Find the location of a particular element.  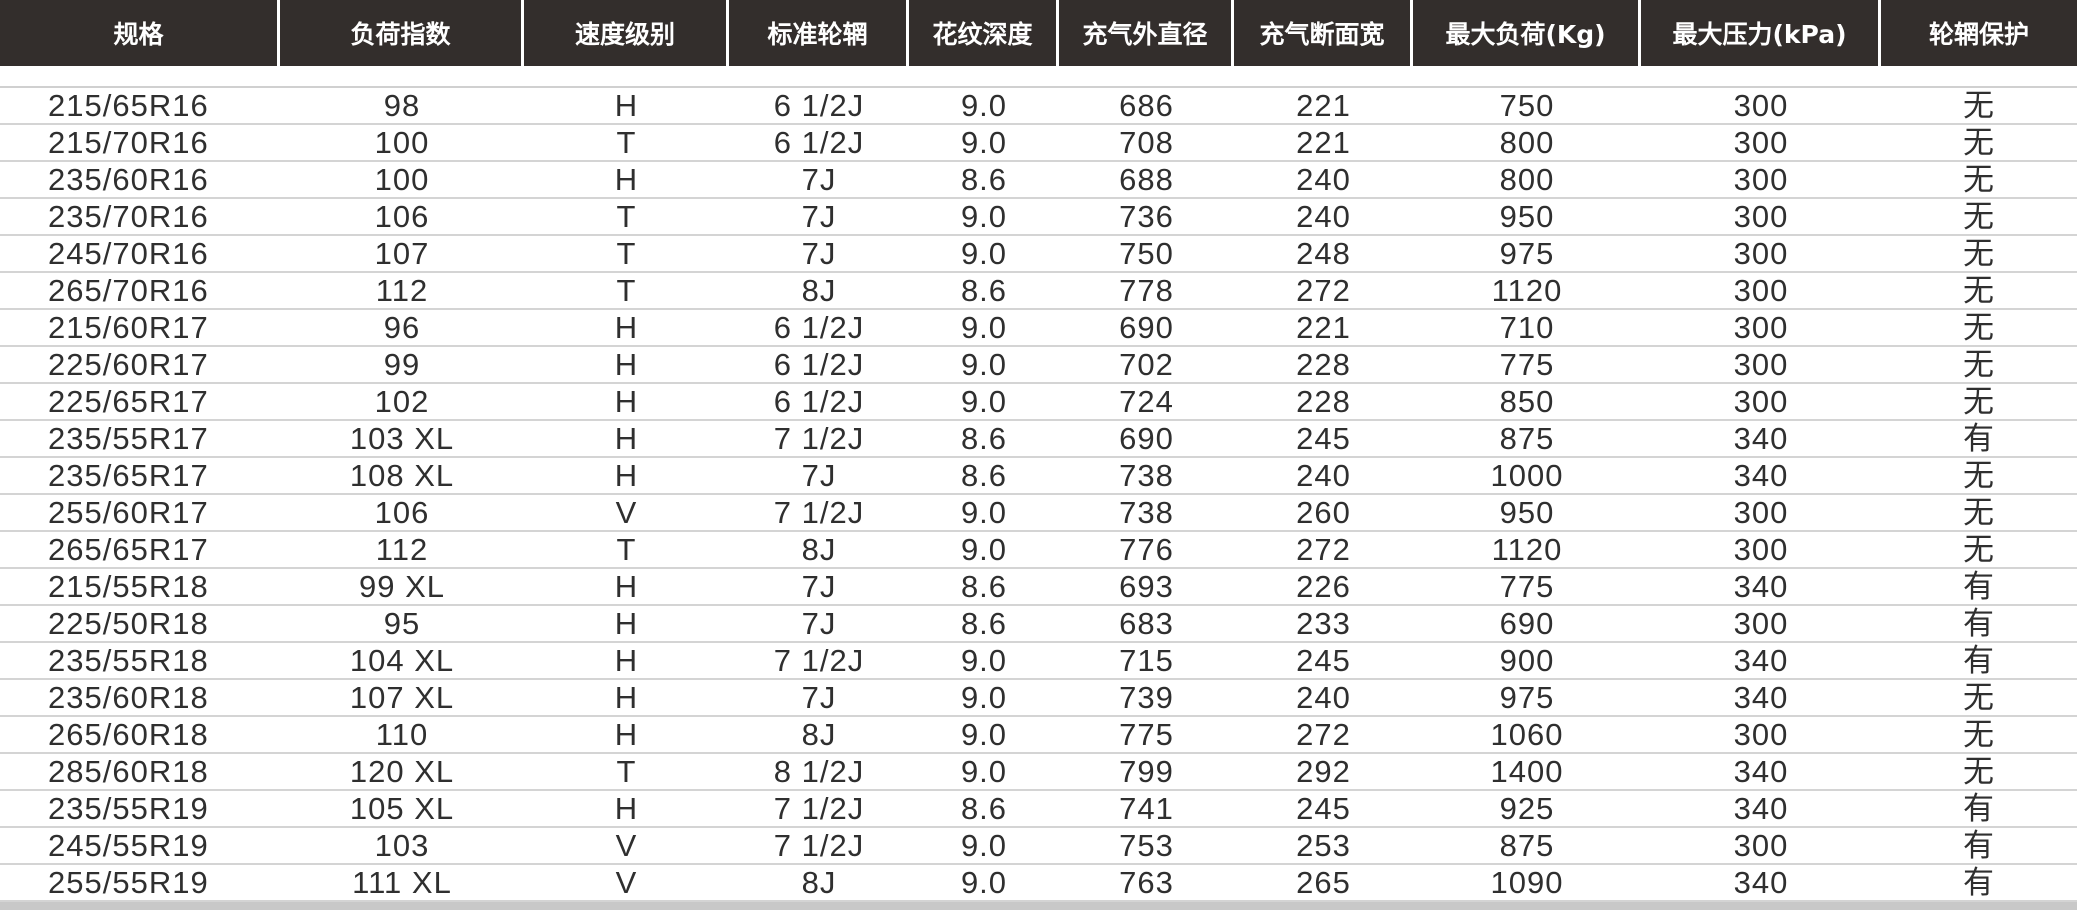

column-header: 轮辋保护 is located at coordinates (1979, 33).